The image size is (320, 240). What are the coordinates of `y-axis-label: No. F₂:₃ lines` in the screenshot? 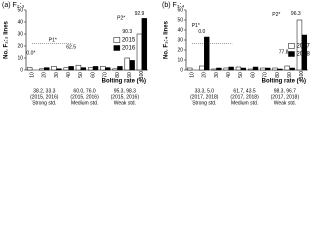 It's located at (7, 39).